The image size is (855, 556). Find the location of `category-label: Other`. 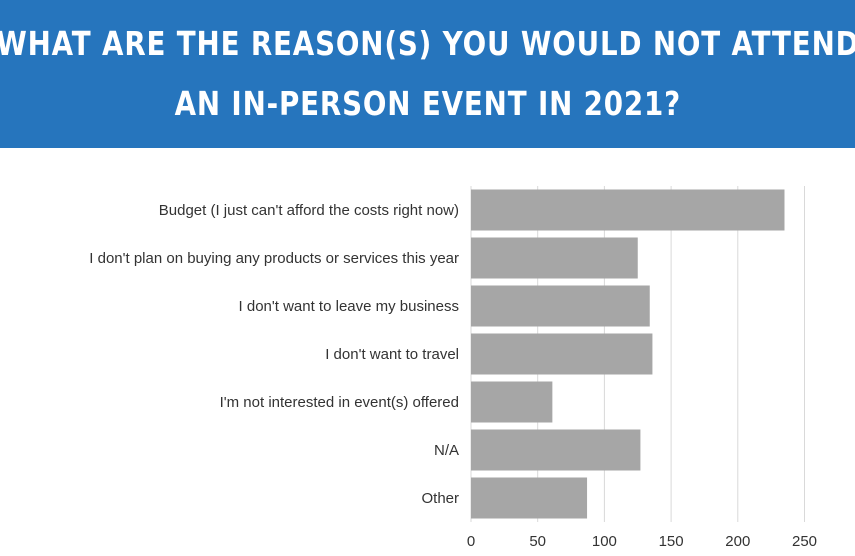

category-label: Other is located at coordinates (440, 498).